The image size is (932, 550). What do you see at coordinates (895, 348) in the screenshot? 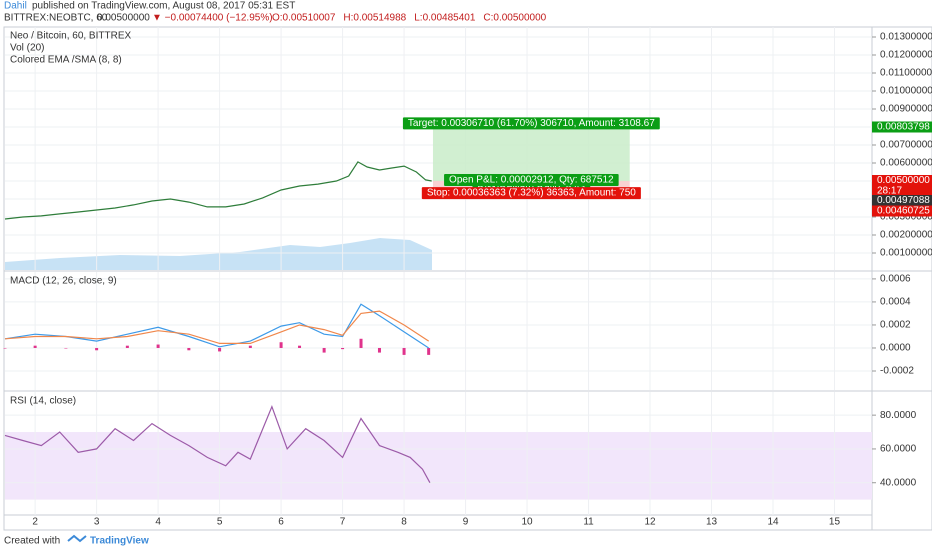
I see `y-tick-label: 0.0000` at bounding box center [895, 348].